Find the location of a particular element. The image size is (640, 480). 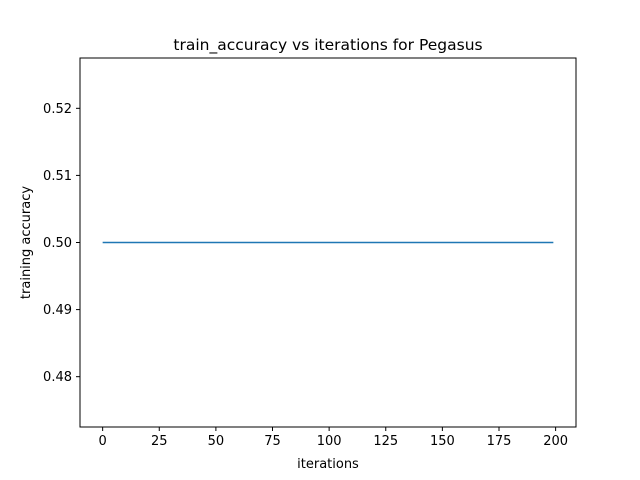

x-tick-label: 125 is located at coordinates (385, 441).